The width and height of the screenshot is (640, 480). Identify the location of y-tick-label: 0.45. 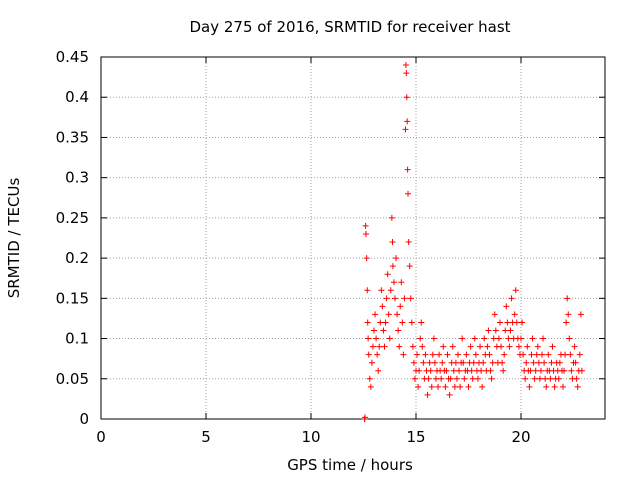
(72, 57).